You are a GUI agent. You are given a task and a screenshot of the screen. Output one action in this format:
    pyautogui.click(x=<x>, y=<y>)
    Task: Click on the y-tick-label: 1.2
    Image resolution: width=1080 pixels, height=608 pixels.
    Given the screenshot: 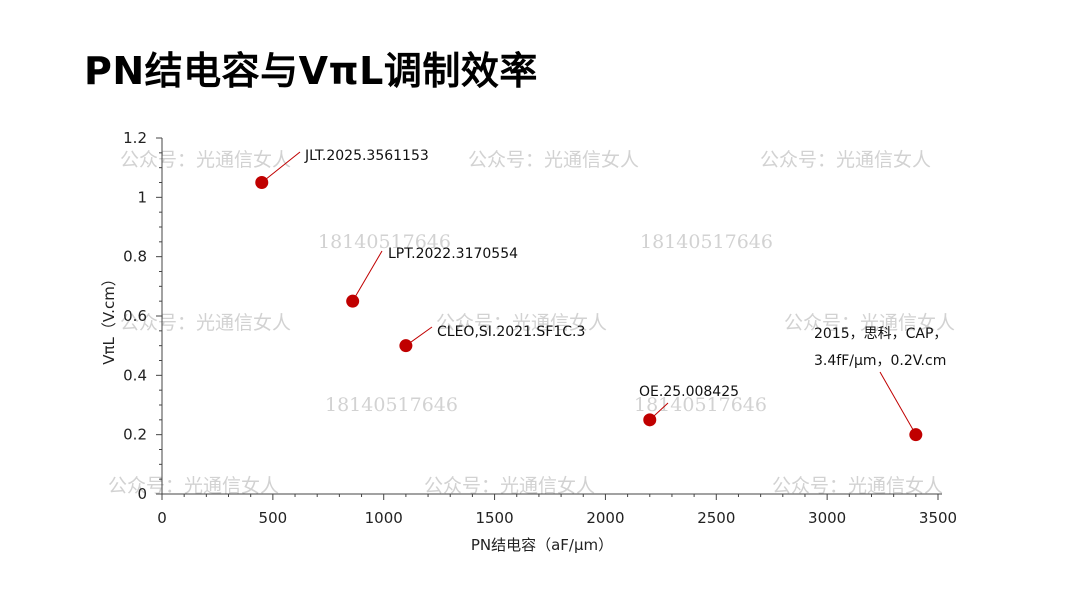 What is the action you would take?
    pyautogui.click(x=135, y=138)
    